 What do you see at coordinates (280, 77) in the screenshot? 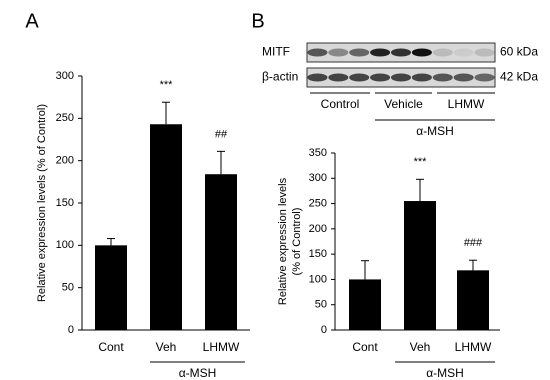
I see `blot-row-label: β-actin` at bounding box center [280, 77].